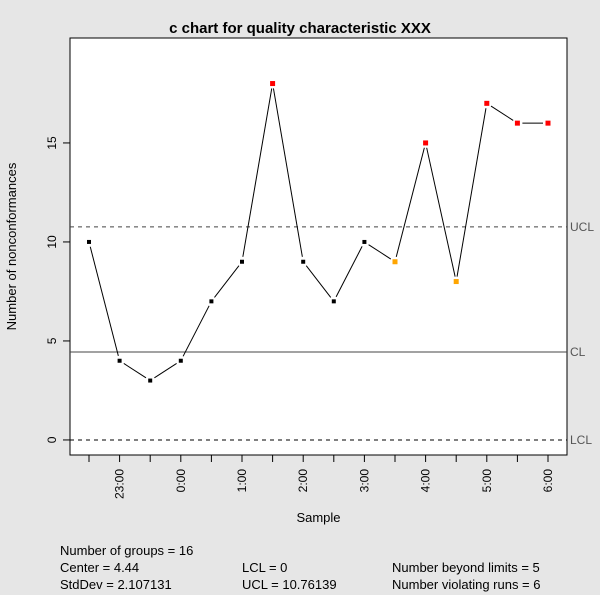 Image resolution: width=600 pixels, height=595 pixels. What do you see at coordinates (466, 584) in the screenshot?
I see `stat-violating-runs: Number violating runs = 6` at bounding box center [466, 584].